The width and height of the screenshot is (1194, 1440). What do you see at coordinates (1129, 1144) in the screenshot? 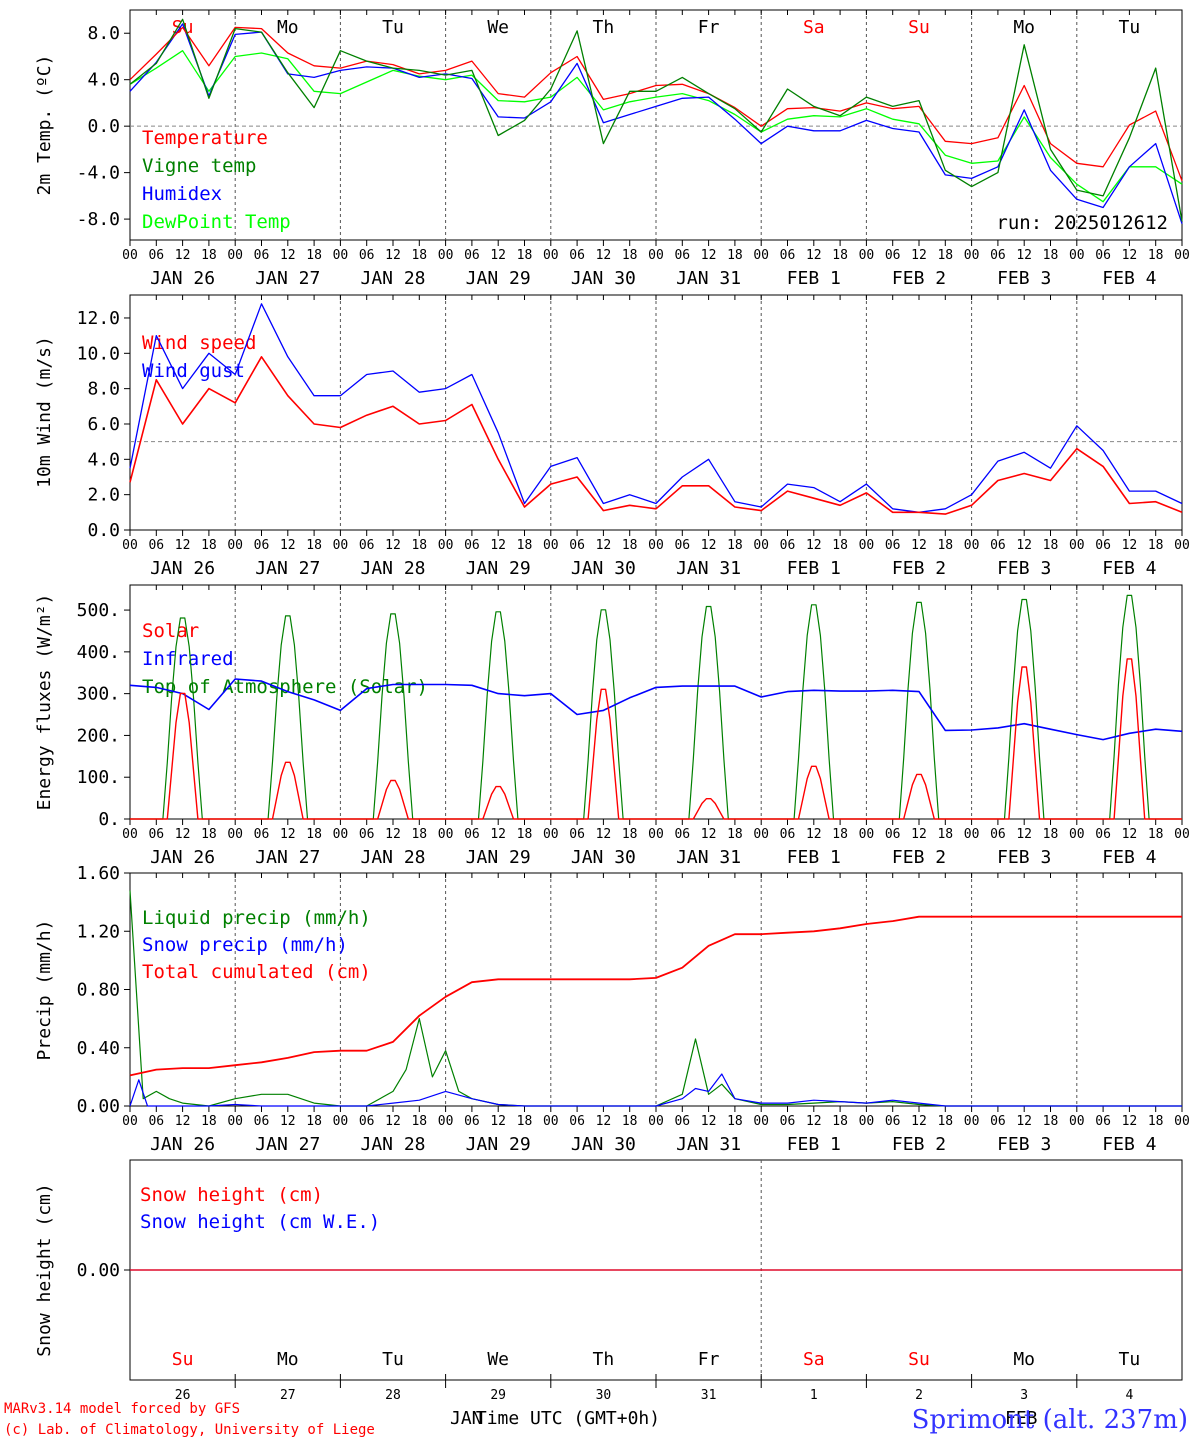
I see `date-label: FEB 4` at bounding box center [1129, 1144].